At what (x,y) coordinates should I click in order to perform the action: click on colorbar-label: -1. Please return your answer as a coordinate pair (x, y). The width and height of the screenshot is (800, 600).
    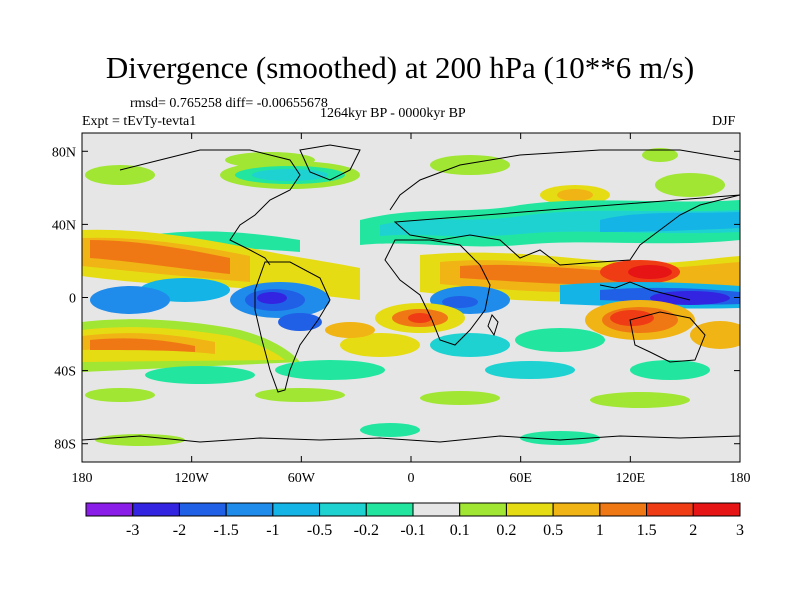
    Looking at the image, I should click on (272, 530).